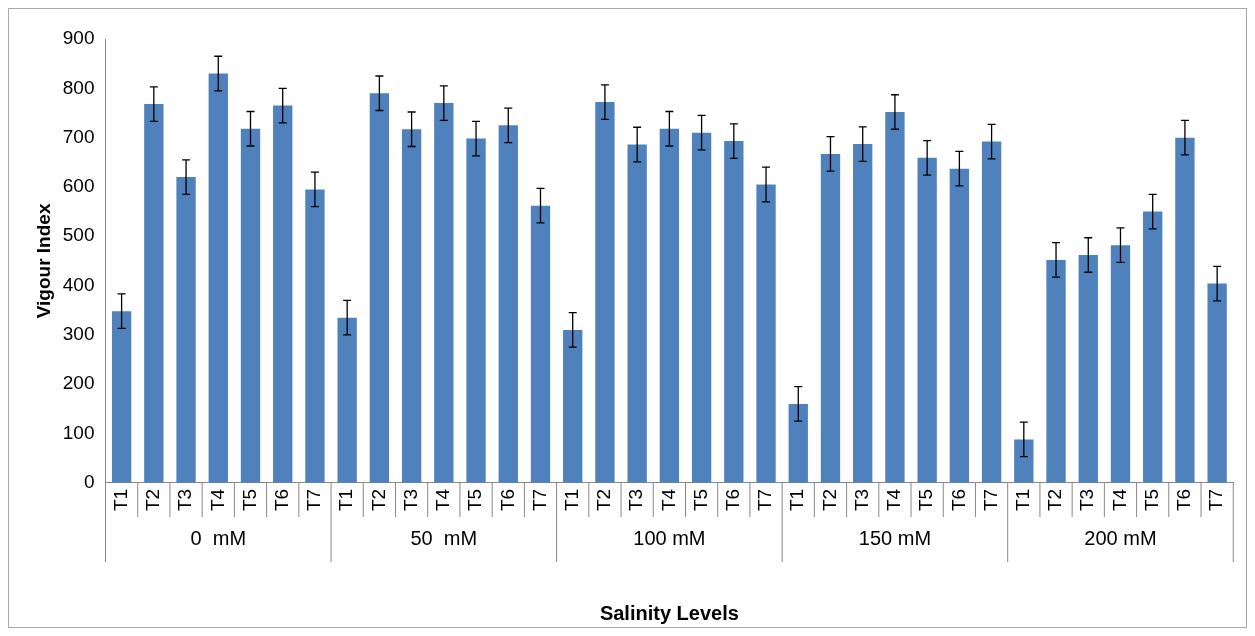 The image size is (1255, 636). Describe the element at coordinates (78, 334) in the screenshot. I see `y-tick-label: 300` at that location.